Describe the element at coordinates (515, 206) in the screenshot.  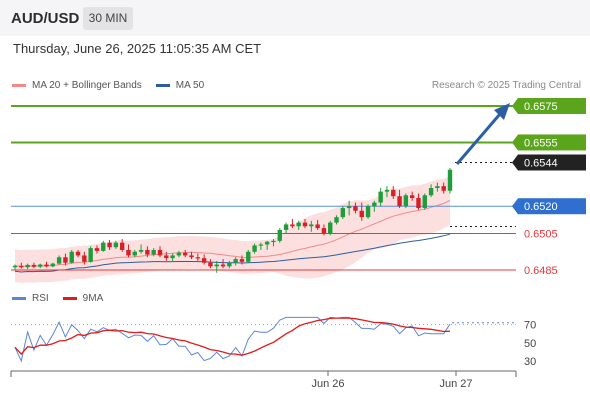
I see `level-badge-pointer-0.6520` at that location.